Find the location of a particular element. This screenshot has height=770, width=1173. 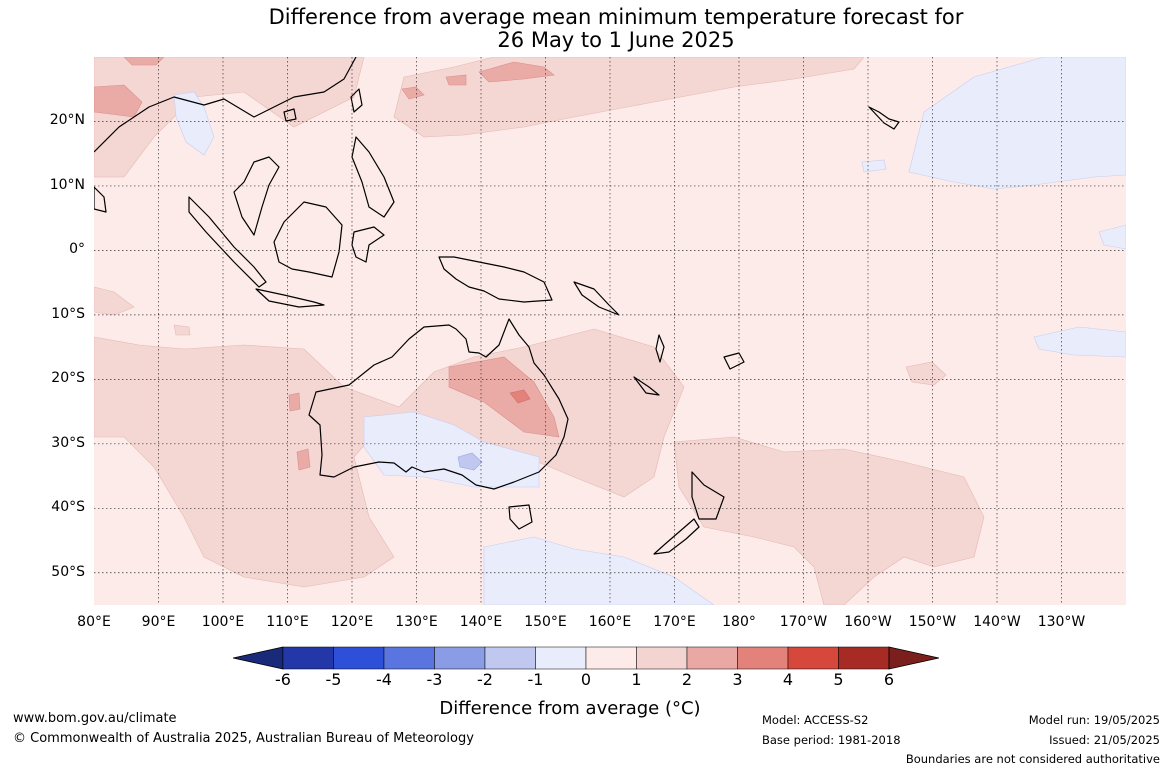

lon-label-180: 180° is located at coordinates (739, 622).